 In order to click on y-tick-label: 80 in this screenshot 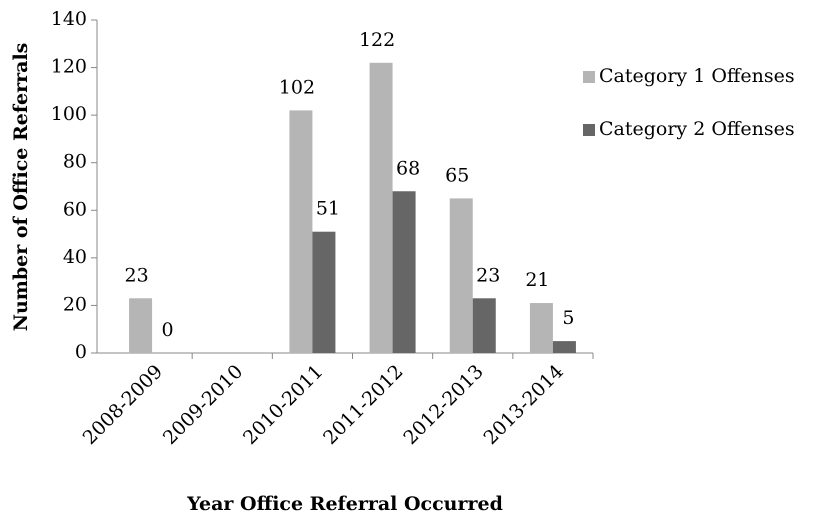, I will do `click(75, 162)`.